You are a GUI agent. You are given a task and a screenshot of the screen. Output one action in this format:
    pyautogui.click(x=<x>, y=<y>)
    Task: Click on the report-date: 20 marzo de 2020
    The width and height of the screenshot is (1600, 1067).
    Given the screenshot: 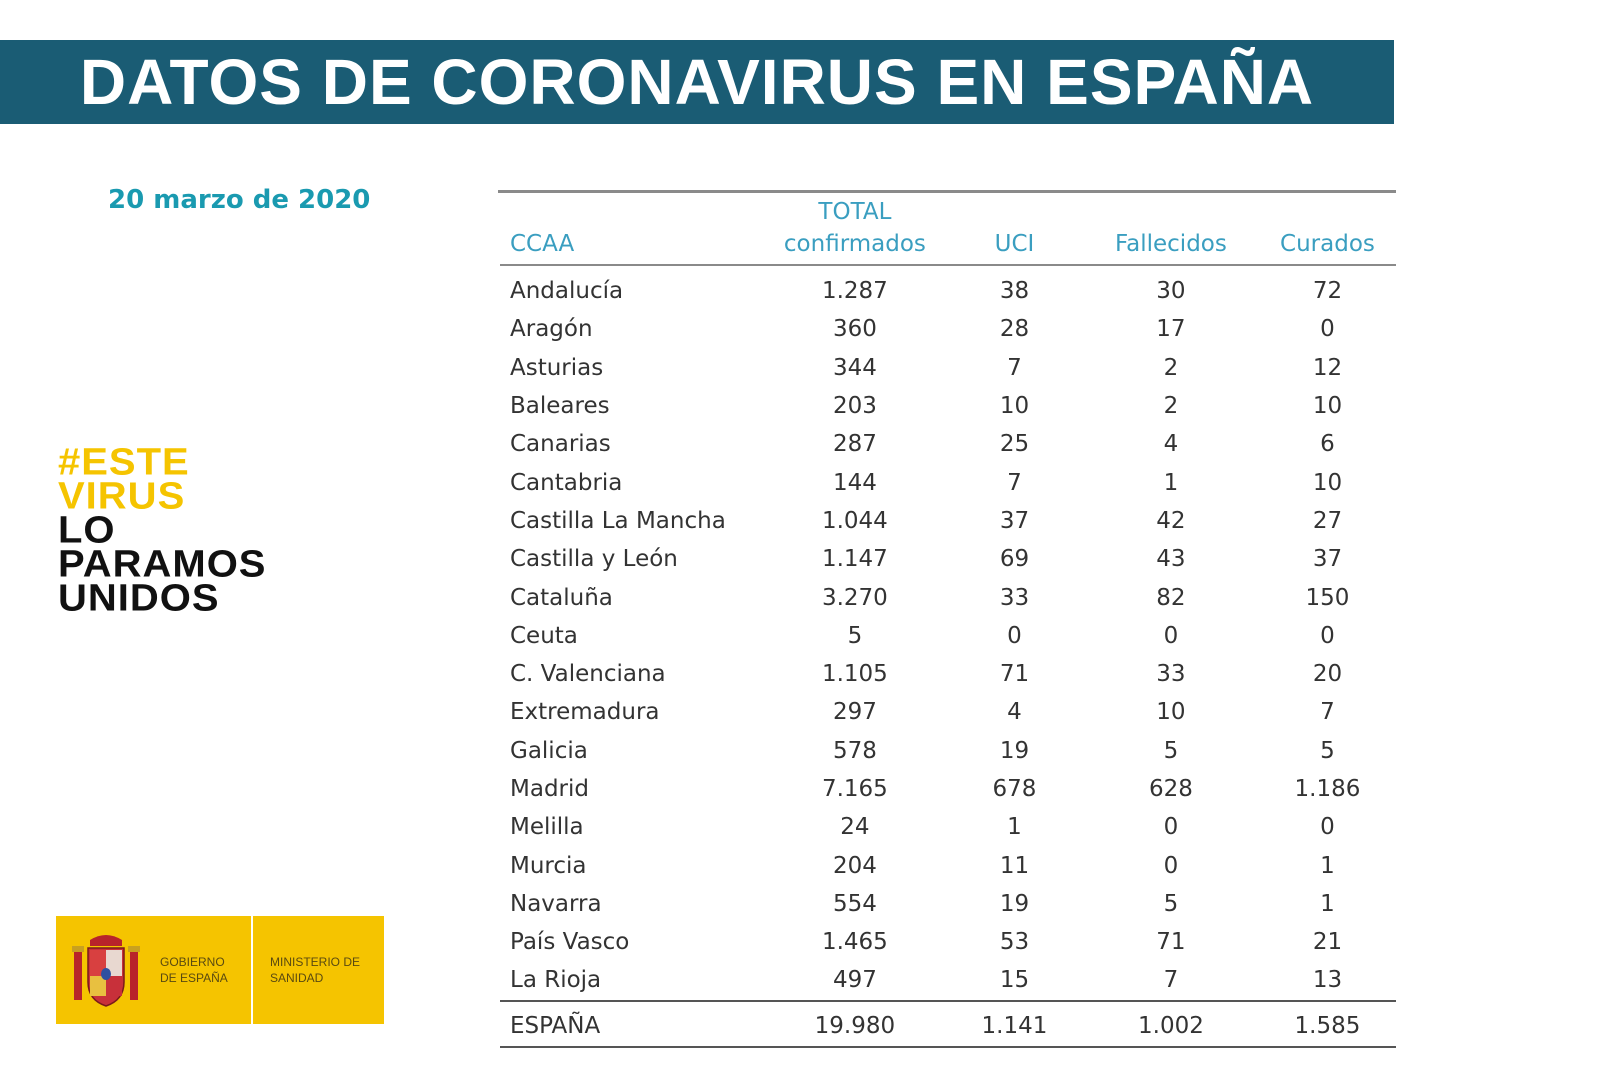 What is the action you would take?
    pyautogui.click(x=239, y=200)
    